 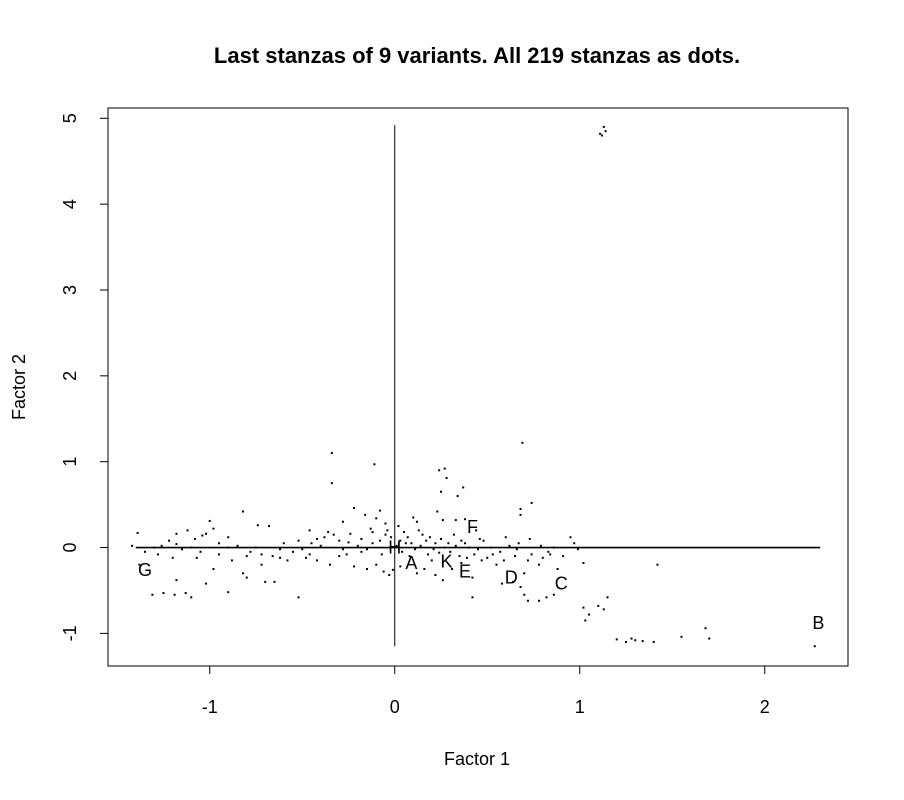 I want to click on x-tick-label: 2, so click(x=765, y=707).